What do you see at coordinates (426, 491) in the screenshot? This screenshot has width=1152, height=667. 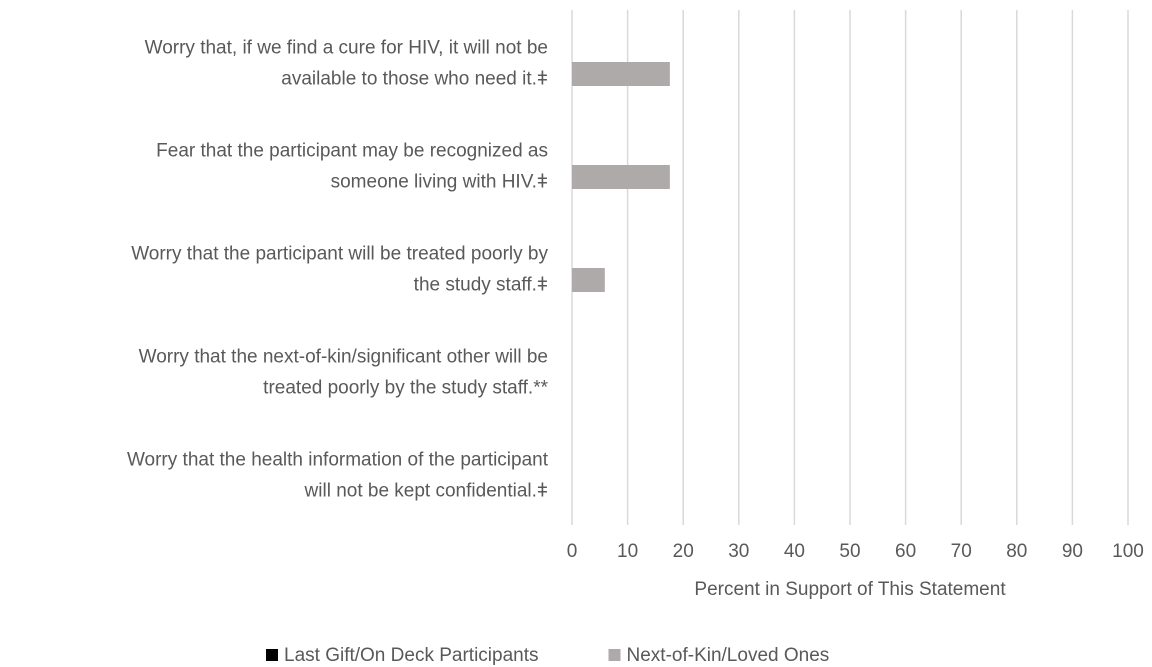 I see `label-line: will not be kept confidential.ǂ` at bounding box center [426, 491].